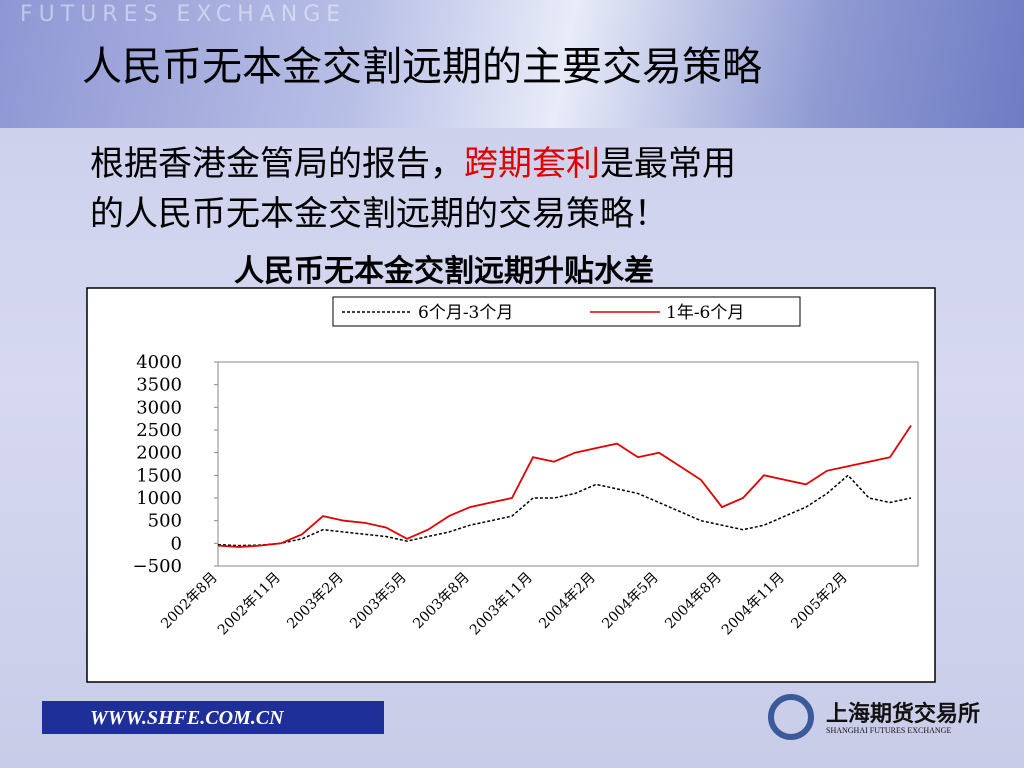  Describe the element at coordinates (183, 14) in the screenshot. I see `banner-text: FUTURES EXCHANGE` at that location.